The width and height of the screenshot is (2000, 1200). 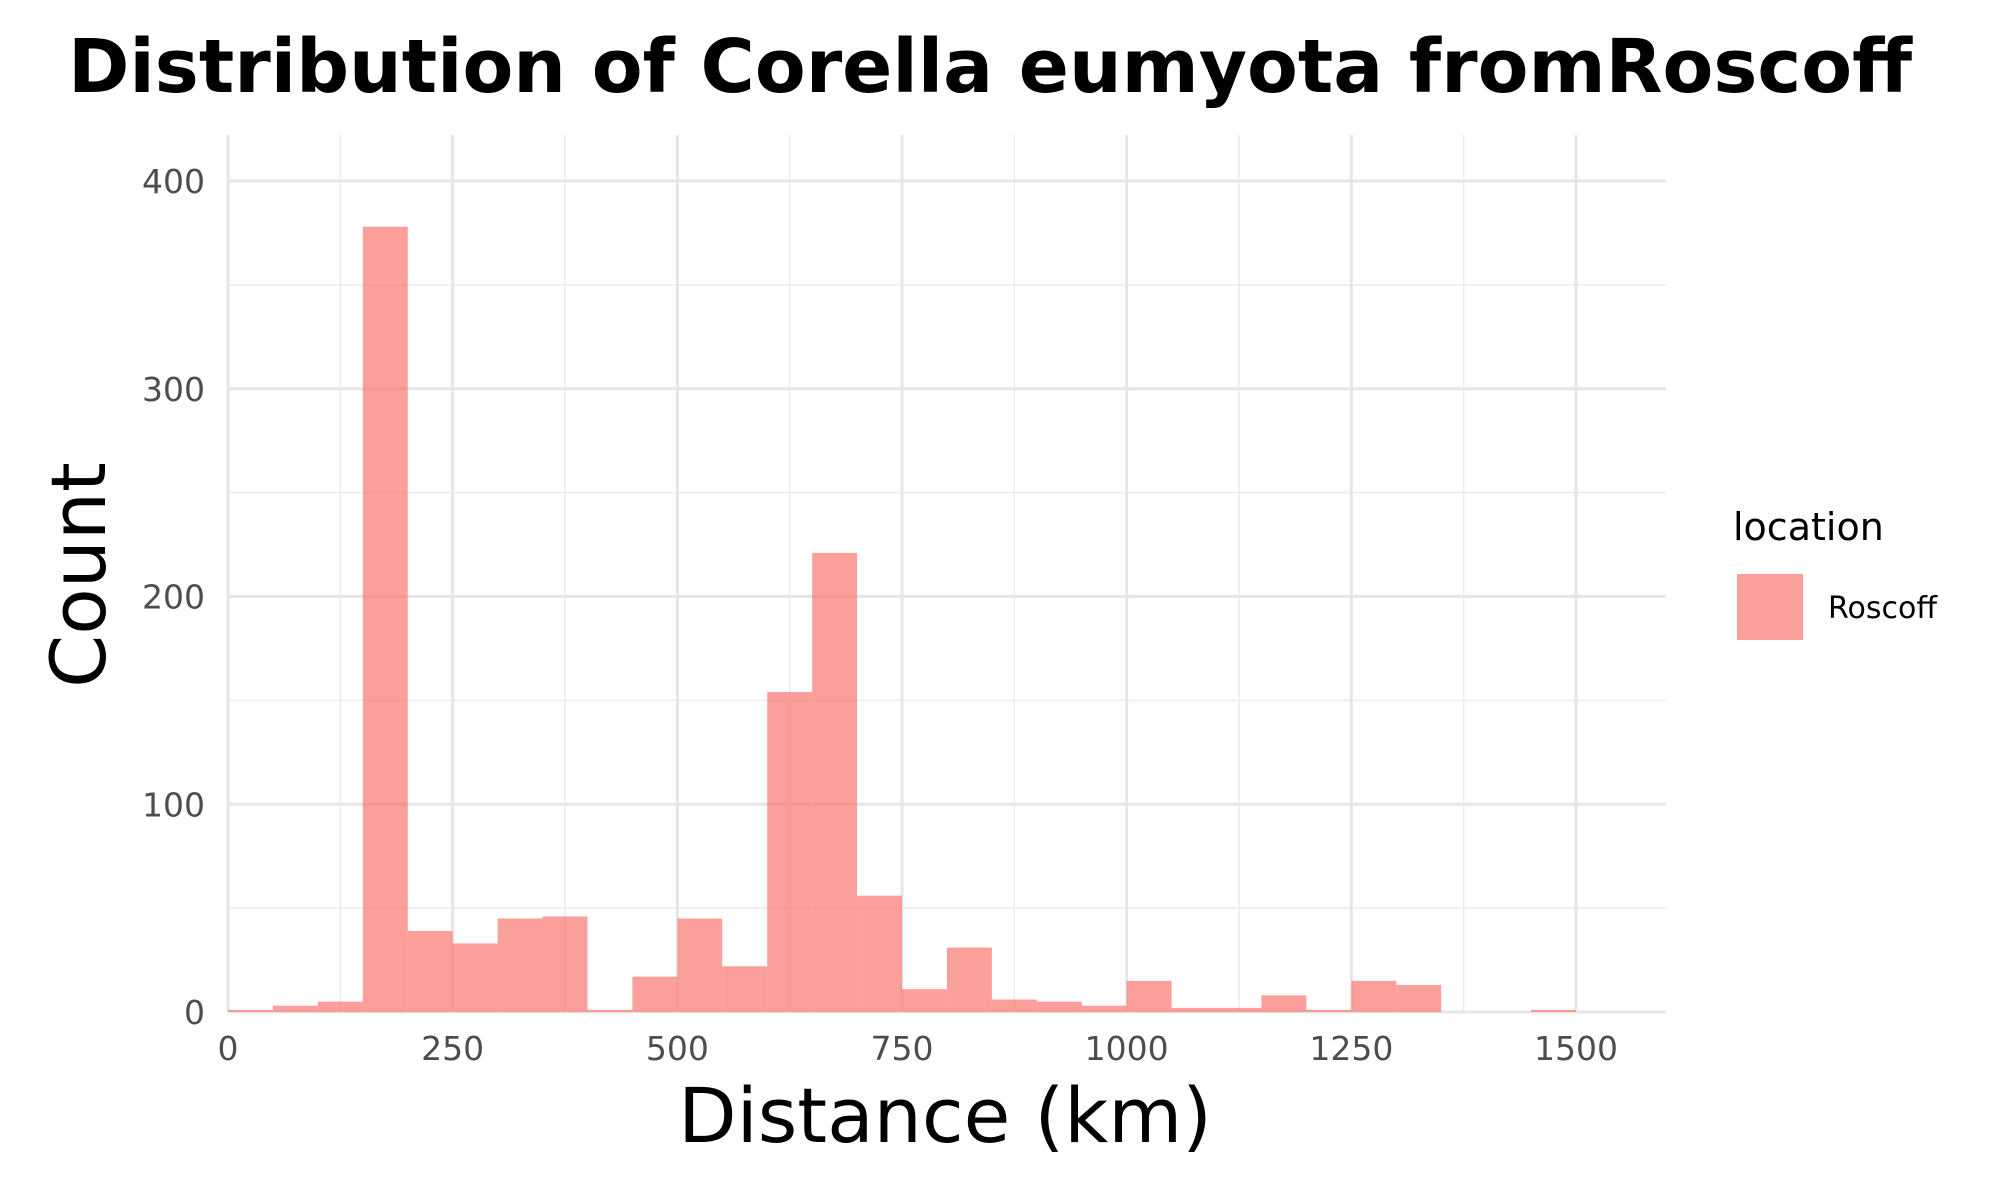 What do you see at coordinates (677, 1048) in the screenshot?
I see `x-tick-label: 500` at bounding box center [677, 1048].